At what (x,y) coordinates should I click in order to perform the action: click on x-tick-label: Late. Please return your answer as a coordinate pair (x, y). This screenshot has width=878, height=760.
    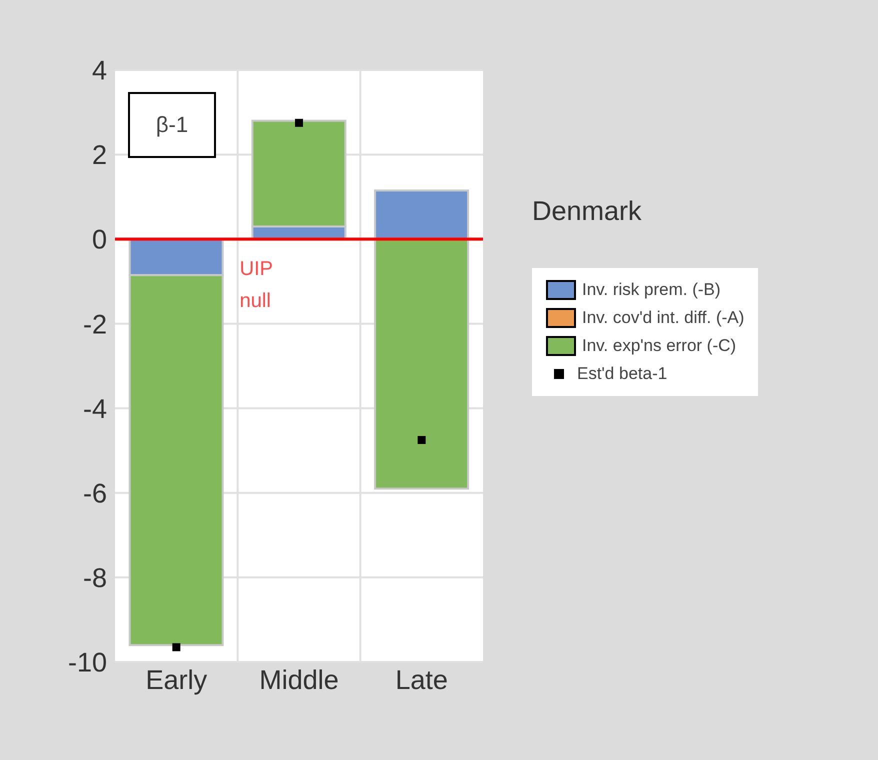
    Looking at the image, I should click on (421, 680).